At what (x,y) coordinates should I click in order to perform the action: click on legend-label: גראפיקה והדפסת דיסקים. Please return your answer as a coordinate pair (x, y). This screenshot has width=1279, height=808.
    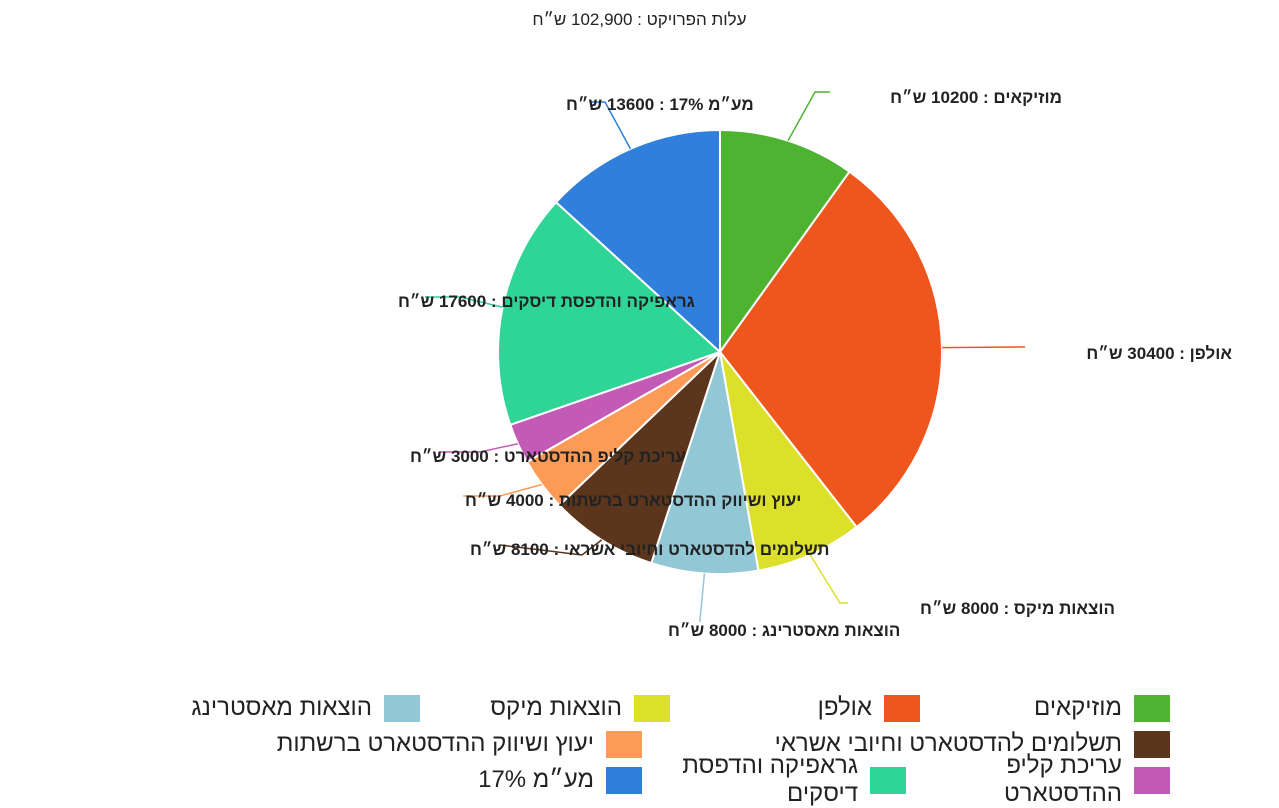
    Looking at the image, I should click on (770, 779).